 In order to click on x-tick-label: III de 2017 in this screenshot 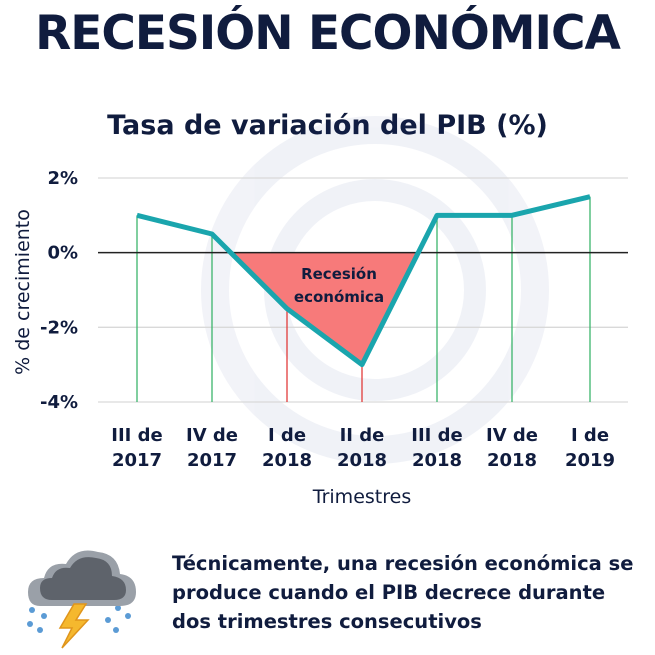, I will do `click(136, 448)`.